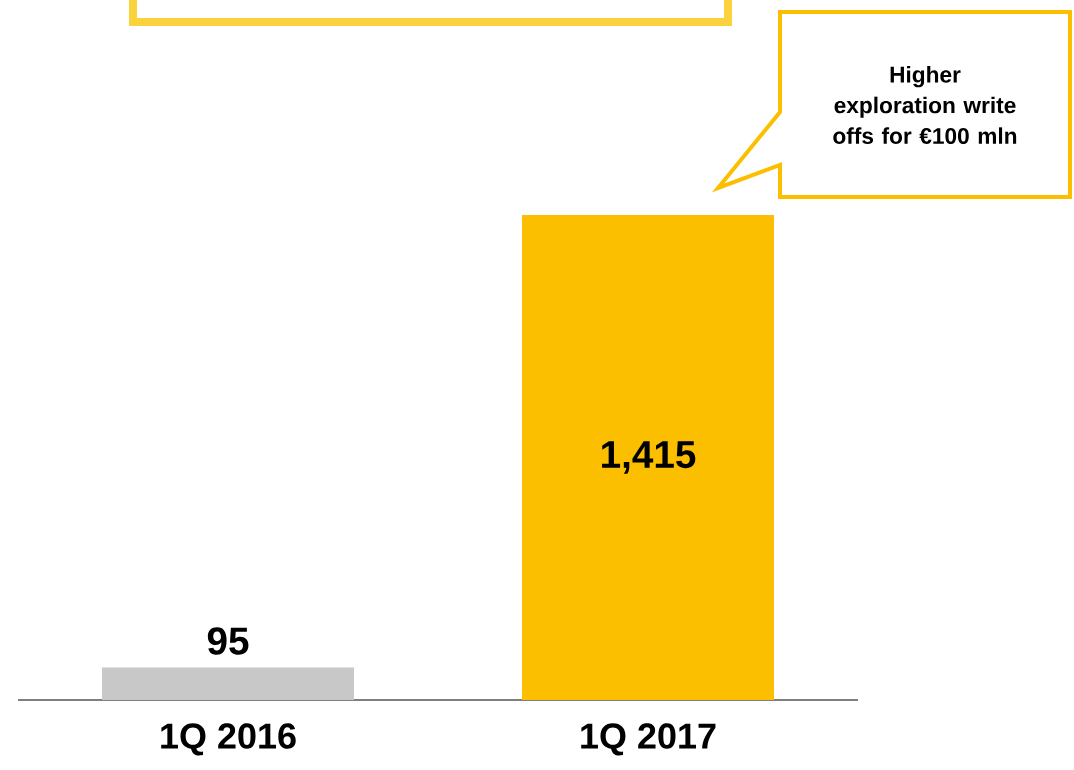 The height and width of the screenshot is (770, 1074). What do you see at coordinates (648, 739) in the screenshot?
I see `x-tick-label: 1Q 2017` at bounding box center [648, 739].